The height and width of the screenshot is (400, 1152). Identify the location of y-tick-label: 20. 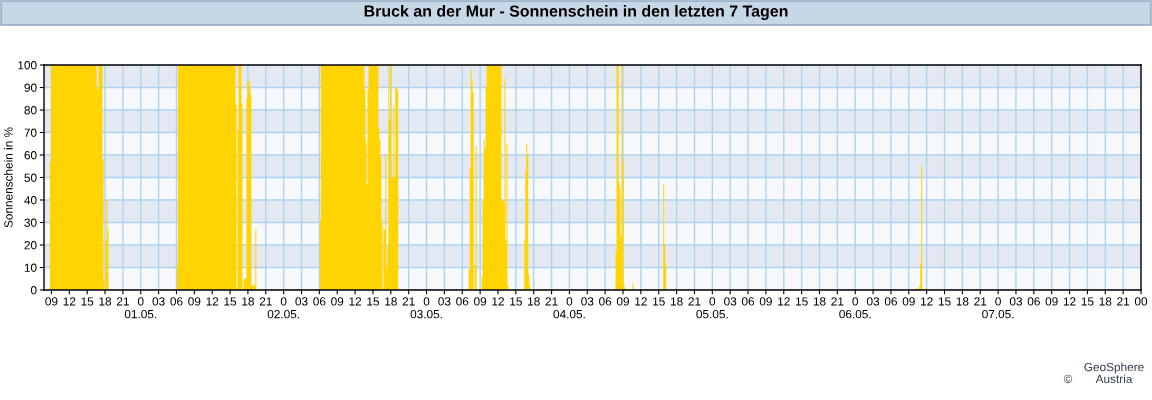
(30, 245).